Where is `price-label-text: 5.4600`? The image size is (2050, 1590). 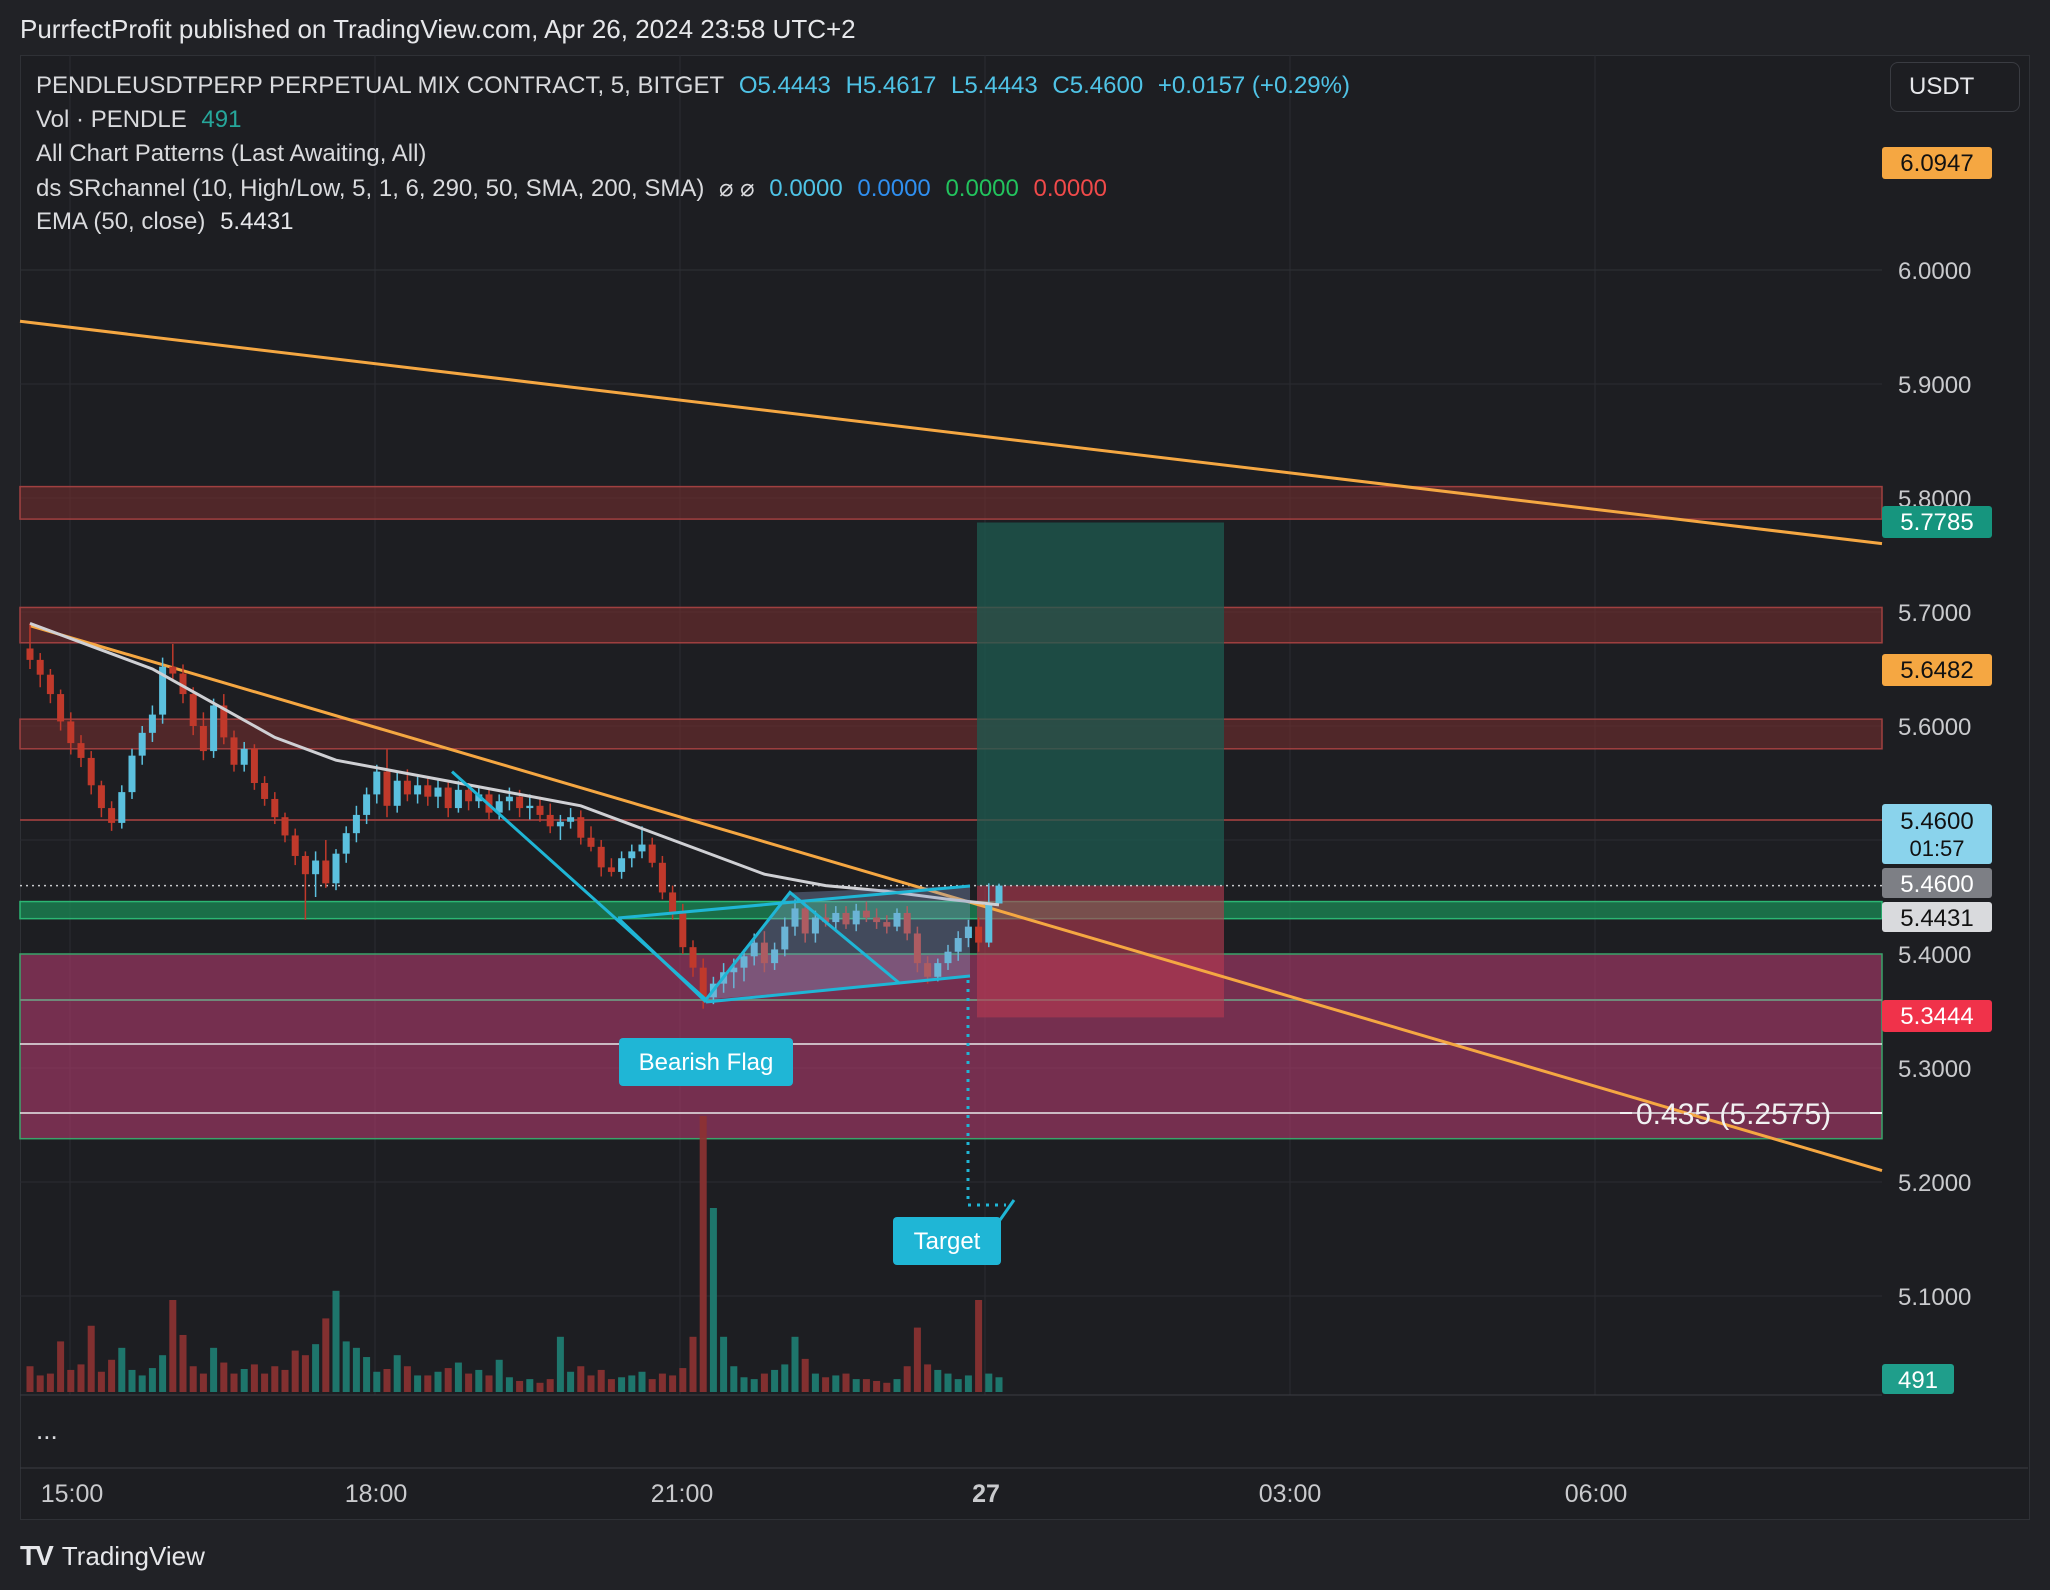 price-label-text: 5.4600 is located at coordinates (1936, 821).